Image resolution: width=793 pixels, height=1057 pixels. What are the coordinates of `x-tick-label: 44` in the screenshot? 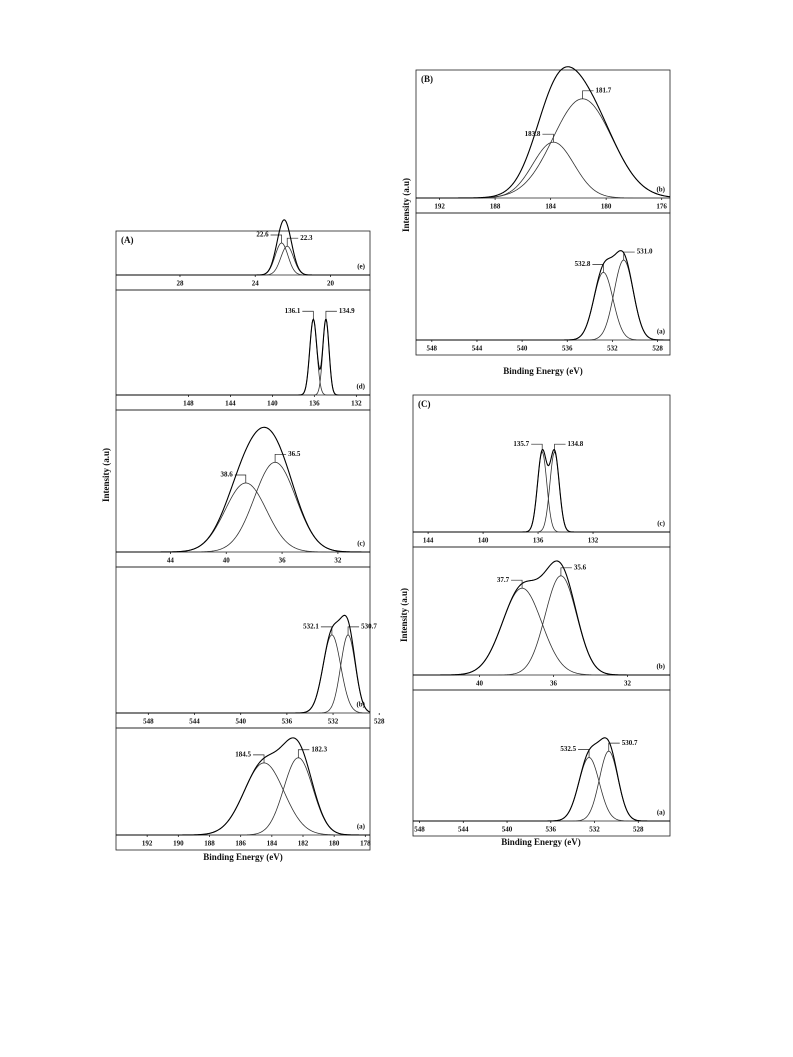 It's located at (171, 561).